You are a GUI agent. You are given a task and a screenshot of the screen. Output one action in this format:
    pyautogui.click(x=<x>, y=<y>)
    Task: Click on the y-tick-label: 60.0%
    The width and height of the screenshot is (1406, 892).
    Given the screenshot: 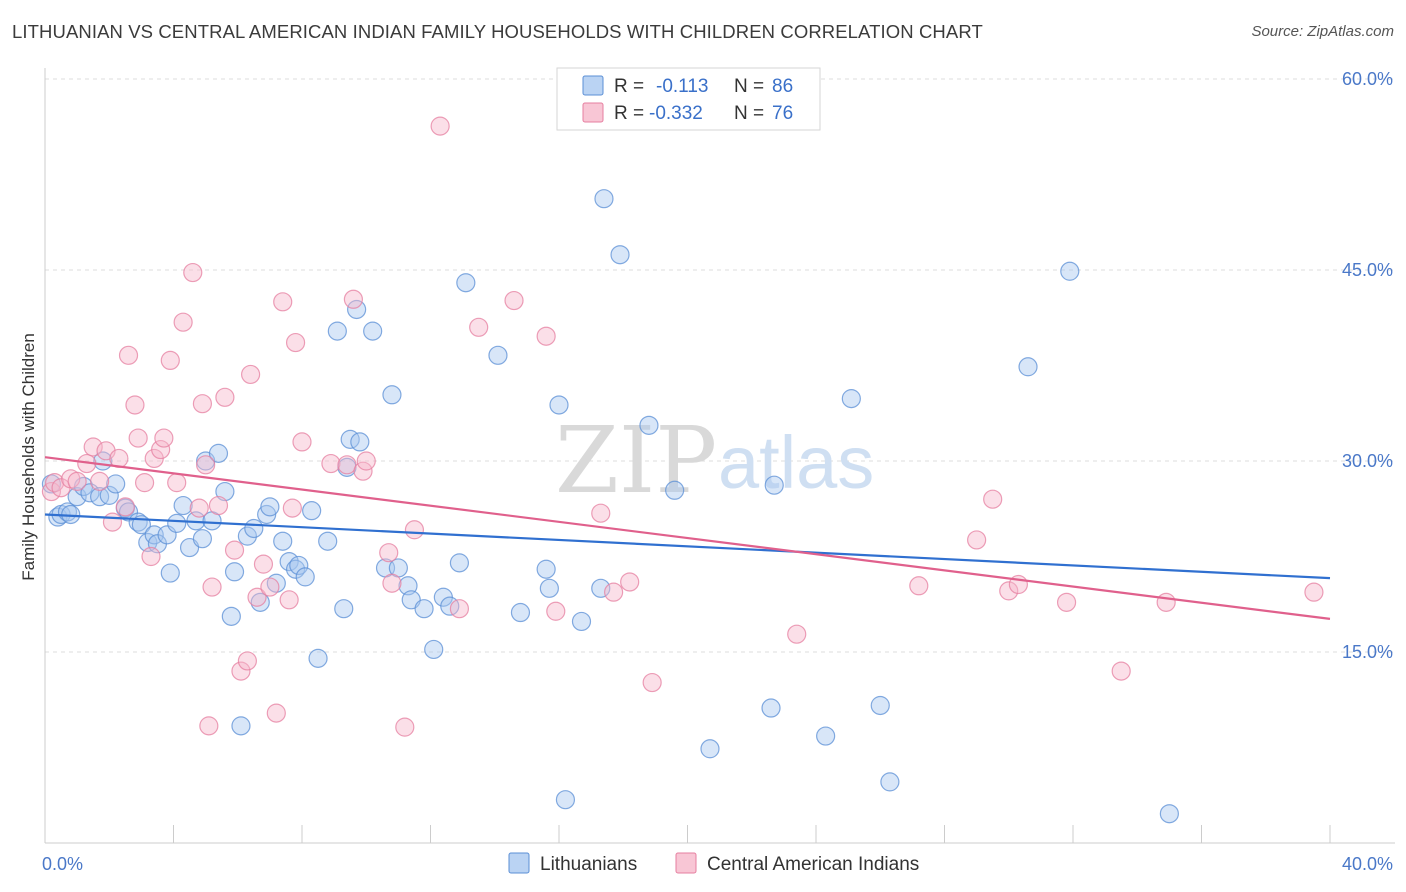 What is the action you would take?
    pyautogui.click(x=1367, y=79)
    